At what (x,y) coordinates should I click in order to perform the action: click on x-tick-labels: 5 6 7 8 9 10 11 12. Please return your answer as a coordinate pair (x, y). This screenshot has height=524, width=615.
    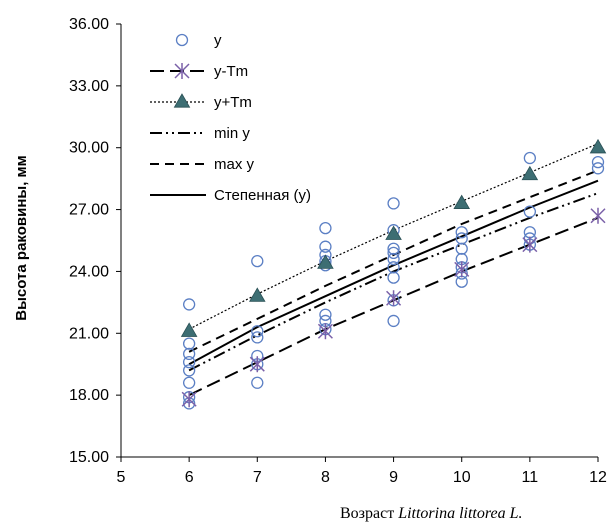
    Looking at the image, I should click on (362, 471).